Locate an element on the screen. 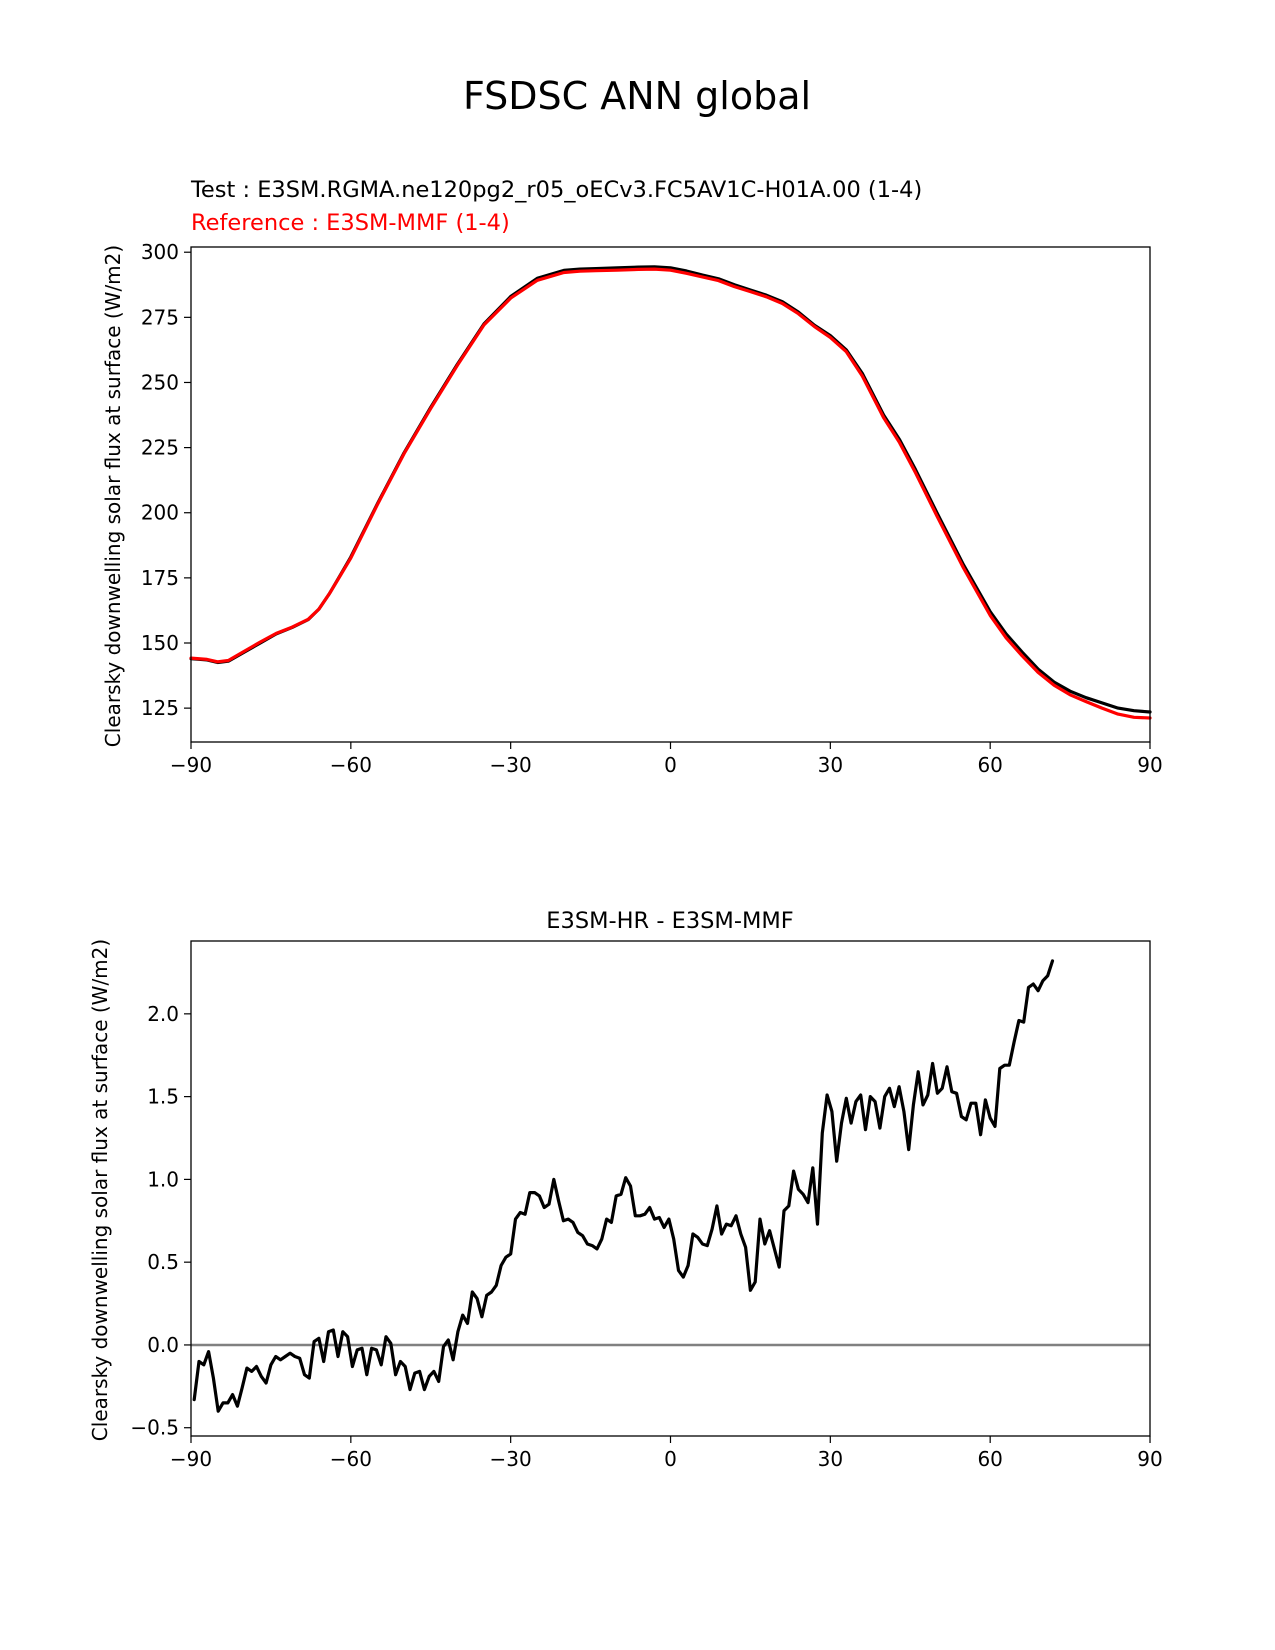 The height and width of the screenshot is (1650, 1275). top-xtick-label: 30 is located at coordinates (830, 765).